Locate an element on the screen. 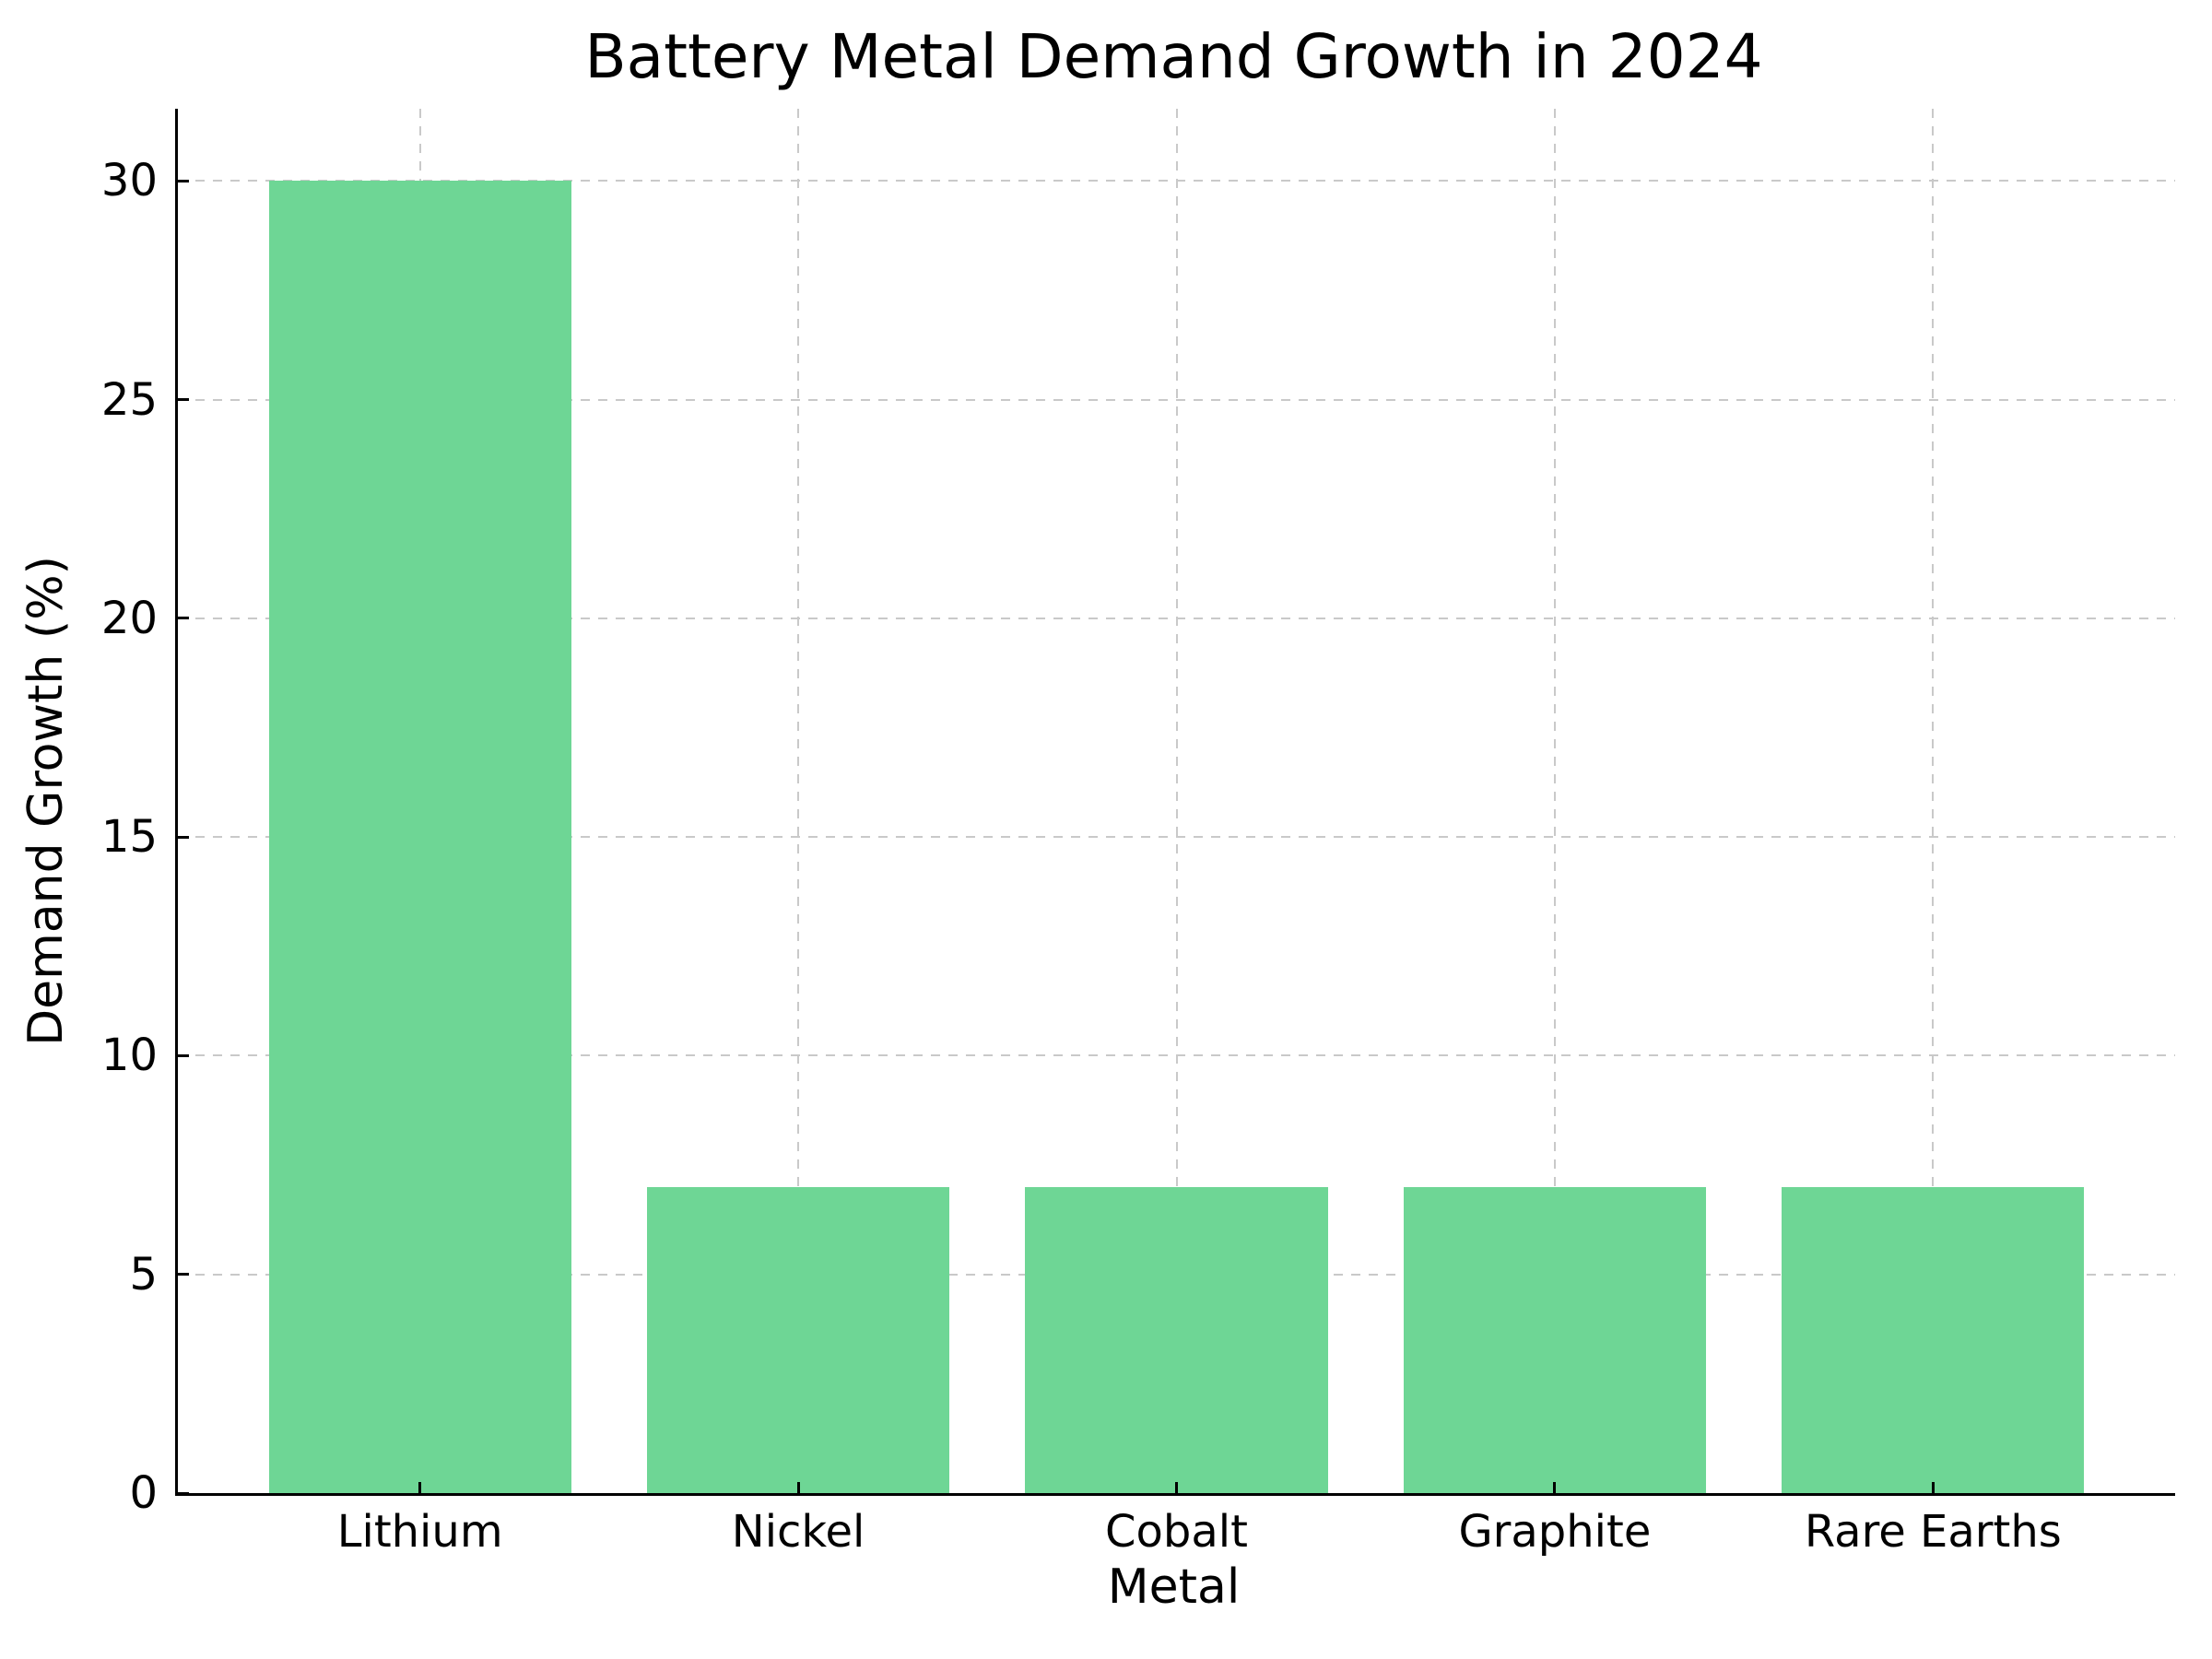  x-tick-label: Lithium is located at coordinates (419, 1532).